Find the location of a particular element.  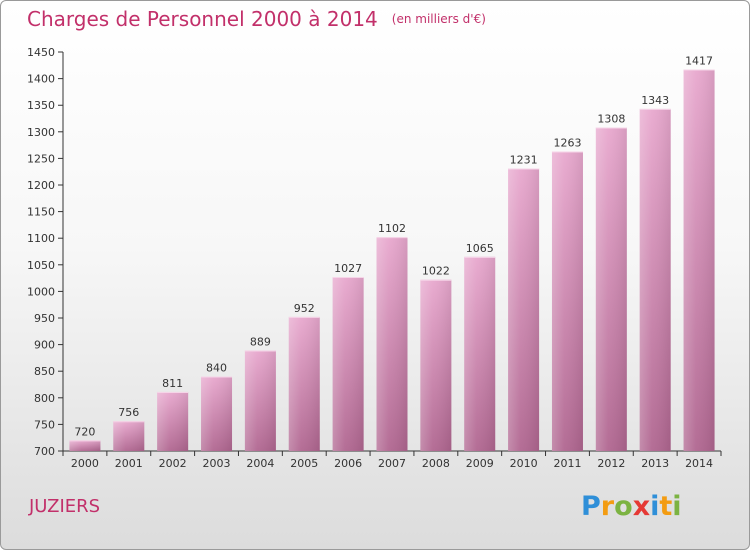

logo-letter: t is located at coordinates (666, 506).